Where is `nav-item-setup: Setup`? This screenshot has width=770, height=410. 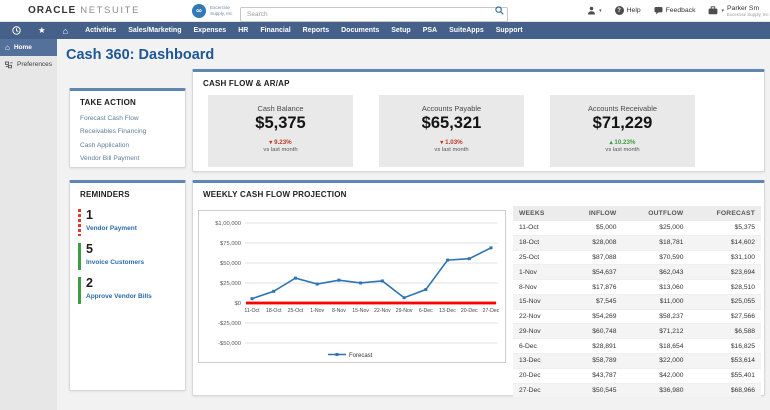
nav-item-setup: Setup is located at coordinates (401, 30).